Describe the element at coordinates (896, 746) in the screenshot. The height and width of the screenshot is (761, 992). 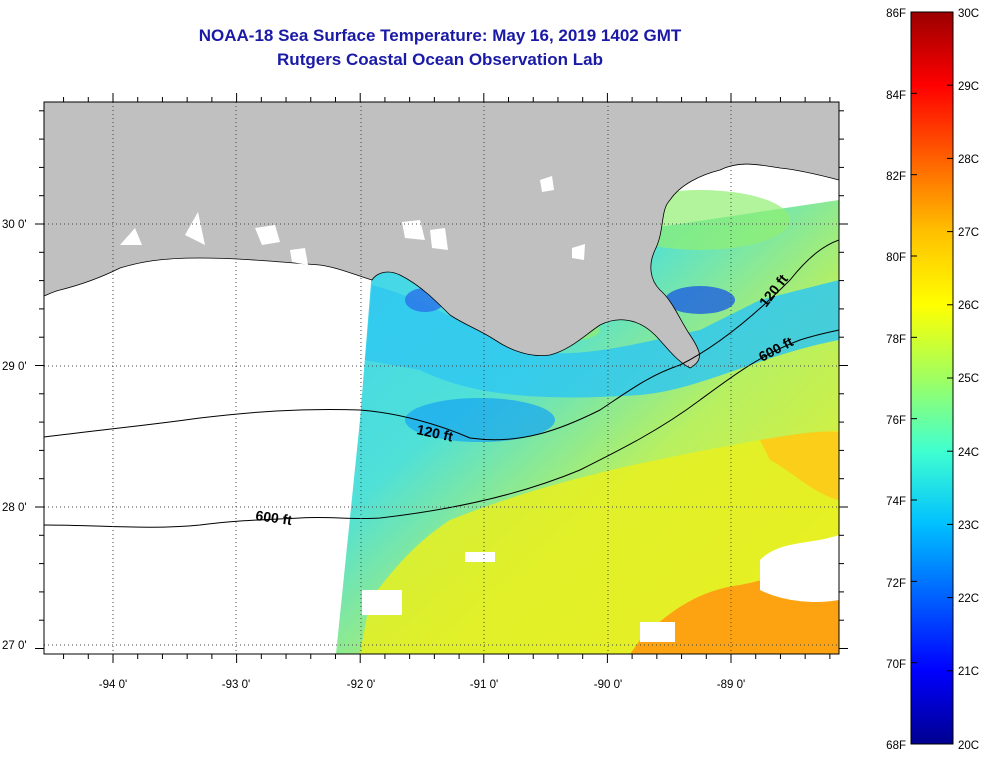
I see `f-label: 68F` at that location.